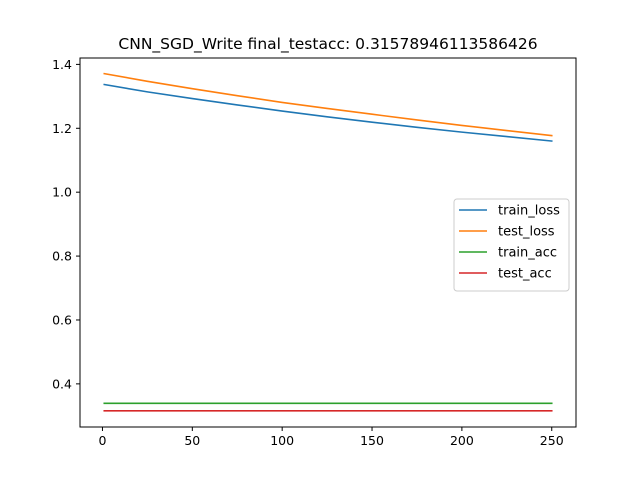 The width and height of the screenshot is (640, 480). Describe the element at coordinates (62, 319) in the screenshot. I see `y-tick-label: 0.6` at that location.